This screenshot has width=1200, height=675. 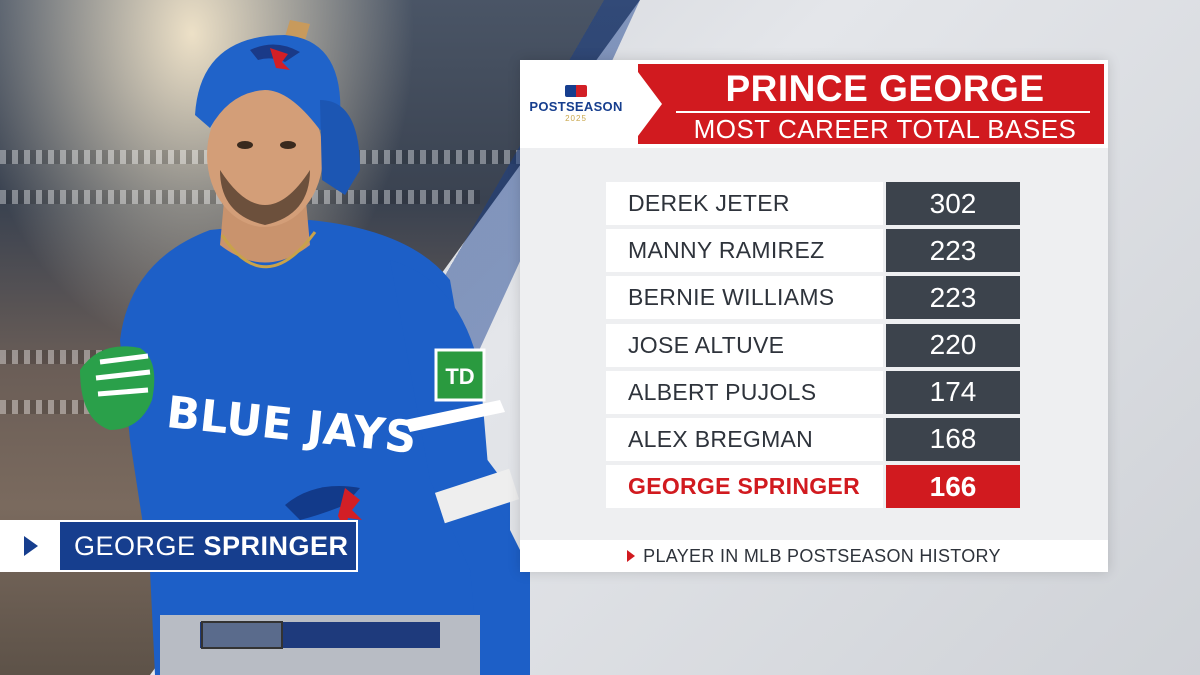 I want to click on total-bases-value: 220, so click(x=953, y=345).